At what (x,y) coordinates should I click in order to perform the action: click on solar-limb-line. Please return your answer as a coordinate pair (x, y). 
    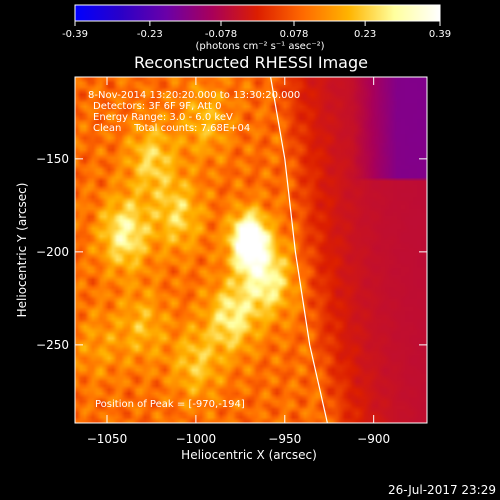
    Looking at the image, I should click on (299, 250).